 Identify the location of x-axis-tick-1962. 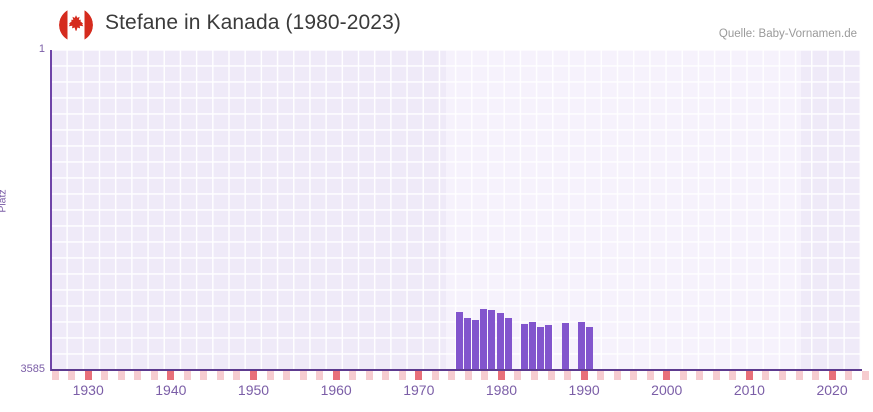
(353, 375).